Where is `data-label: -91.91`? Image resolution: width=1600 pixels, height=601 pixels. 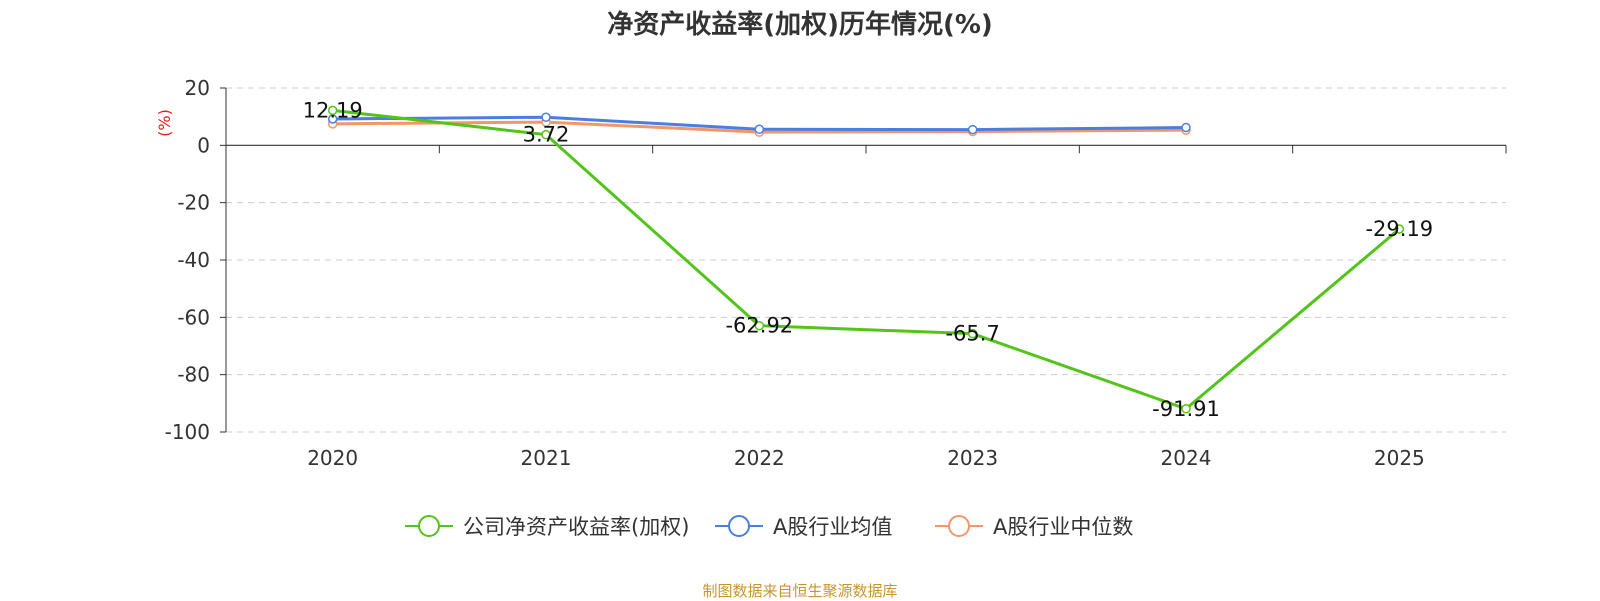
data-label: -91.91 is located at coordinates (1186, 409).